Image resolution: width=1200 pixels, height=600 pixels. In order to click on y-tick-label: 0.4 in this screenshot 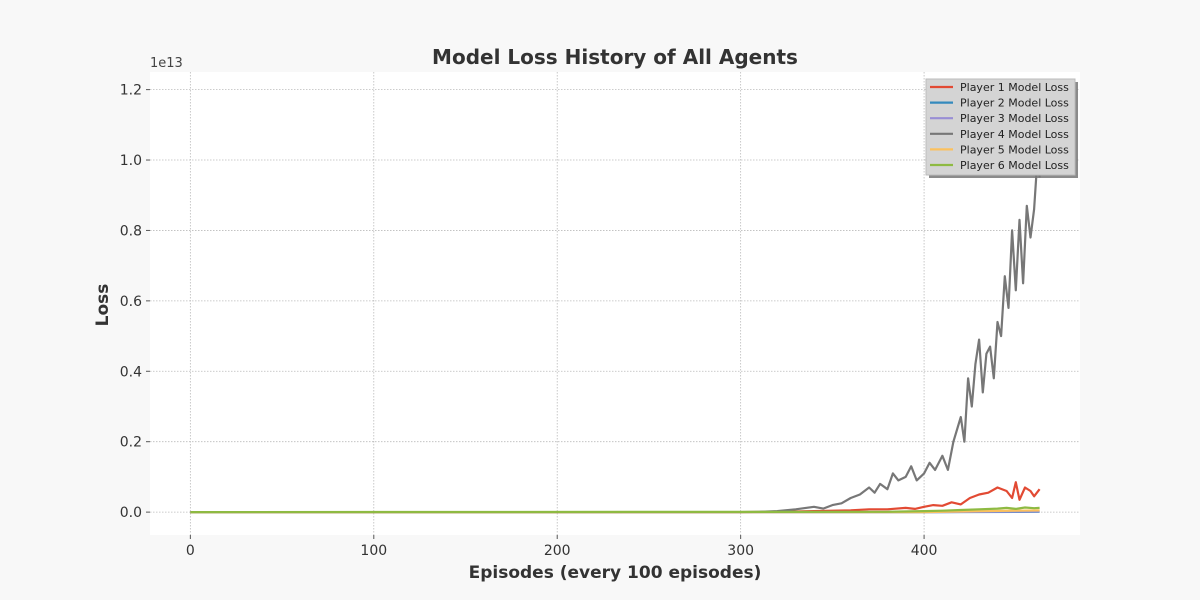, I will do `click(131, 372)`.